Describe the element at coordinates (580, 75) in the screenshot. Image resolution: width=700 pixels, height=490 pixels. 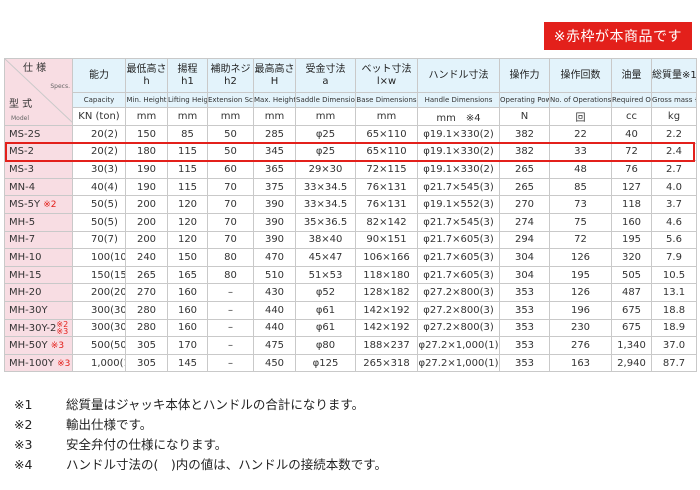
I see `column-header-jp: 操作回数` at that location.